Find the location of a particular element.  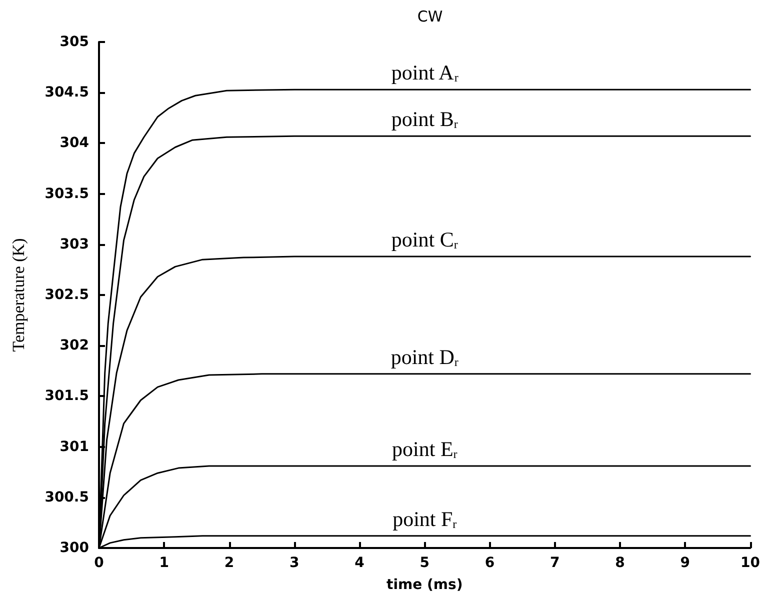

y-tick-label: 301.5 is located at coordinates (66, 396).